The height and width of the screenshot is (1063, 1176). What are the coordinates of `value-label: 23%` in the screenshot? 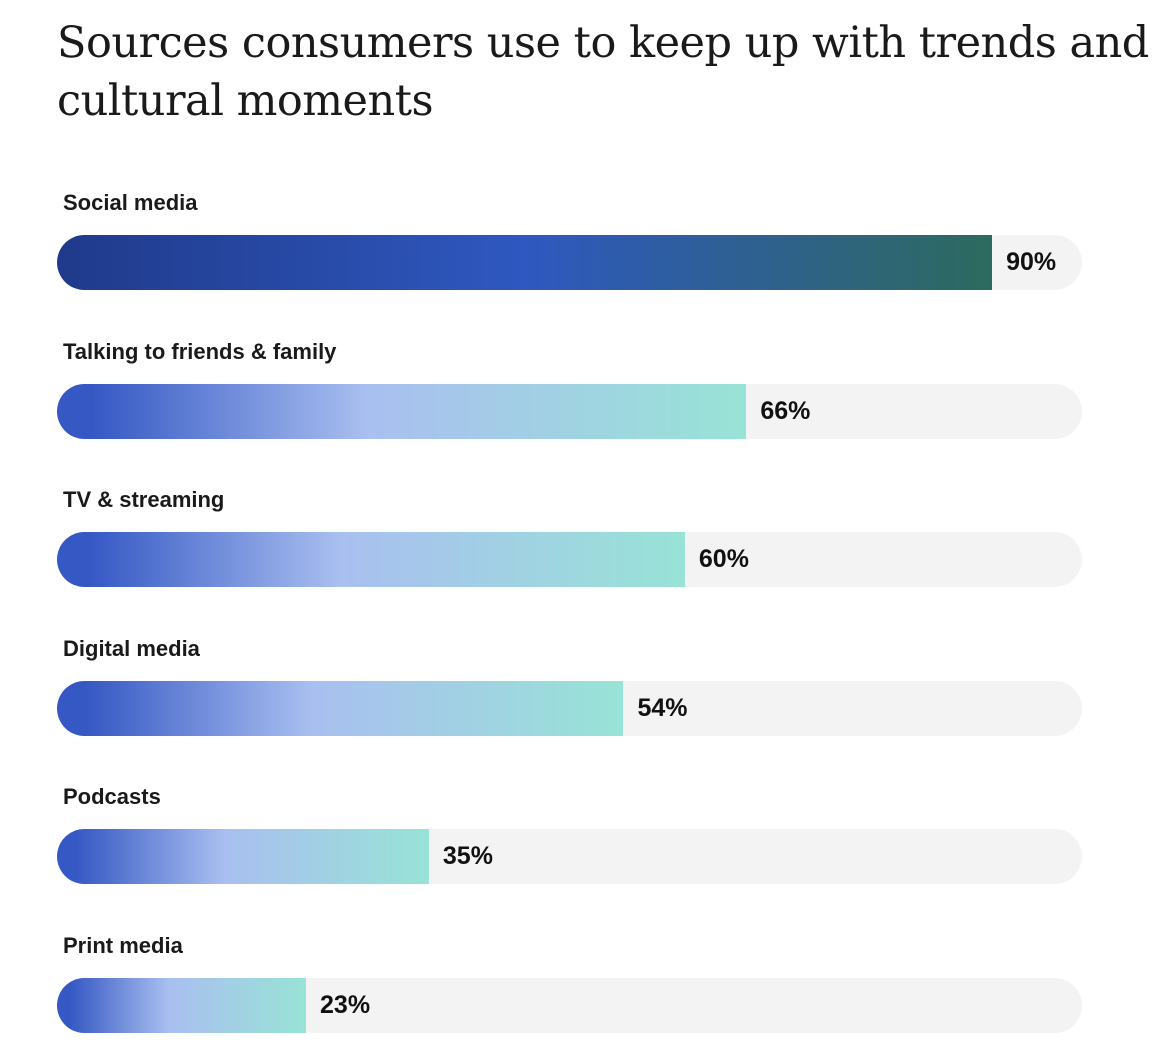 It's located at (345, 1005).